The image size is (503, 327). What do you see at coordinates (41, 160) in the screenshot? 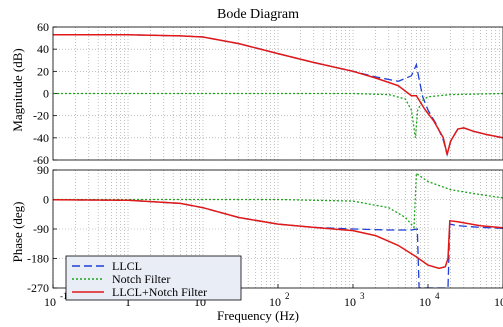
I see `mag-y-tick-label: -60` at bounding box center [41, 160].